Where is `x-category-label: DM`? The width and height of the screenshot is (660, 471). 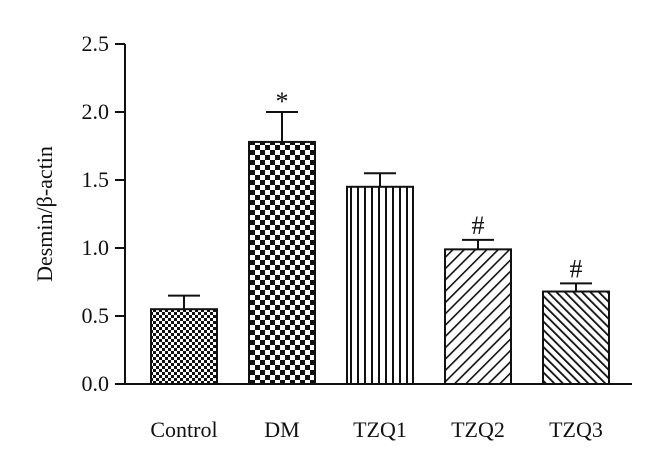
x-category-label: DM is located at coordinates (281, 429).